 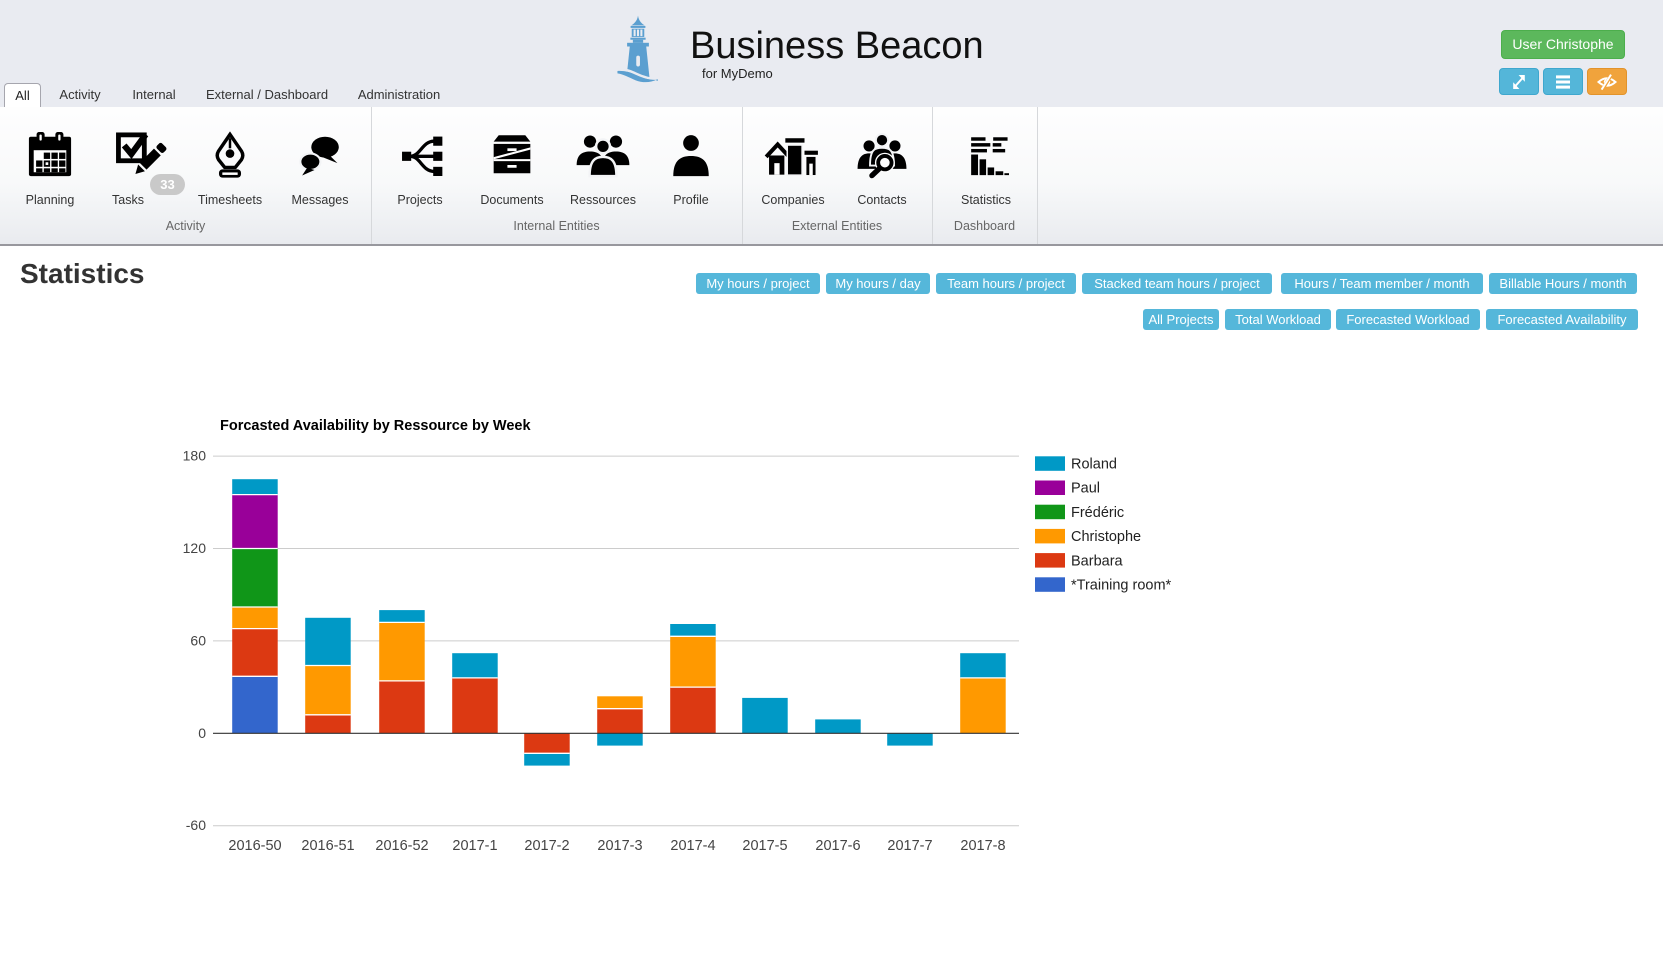 I want to click on svg-text: 2017-2, so click(x=546, y=846).